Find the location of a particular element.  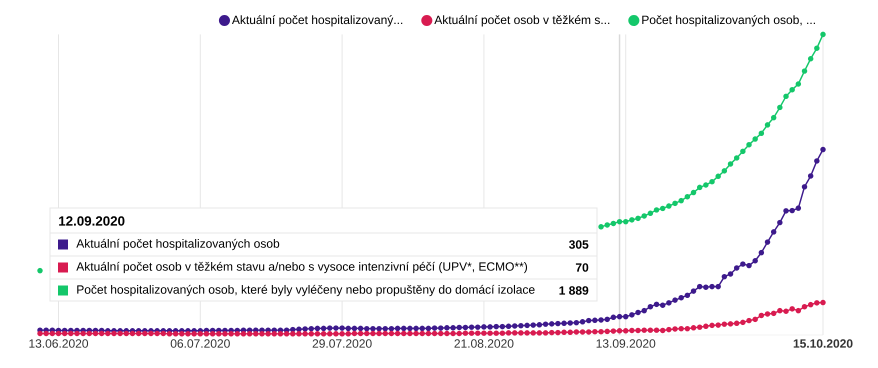

annotation: 1 889 is located at coordinates (573, 290).